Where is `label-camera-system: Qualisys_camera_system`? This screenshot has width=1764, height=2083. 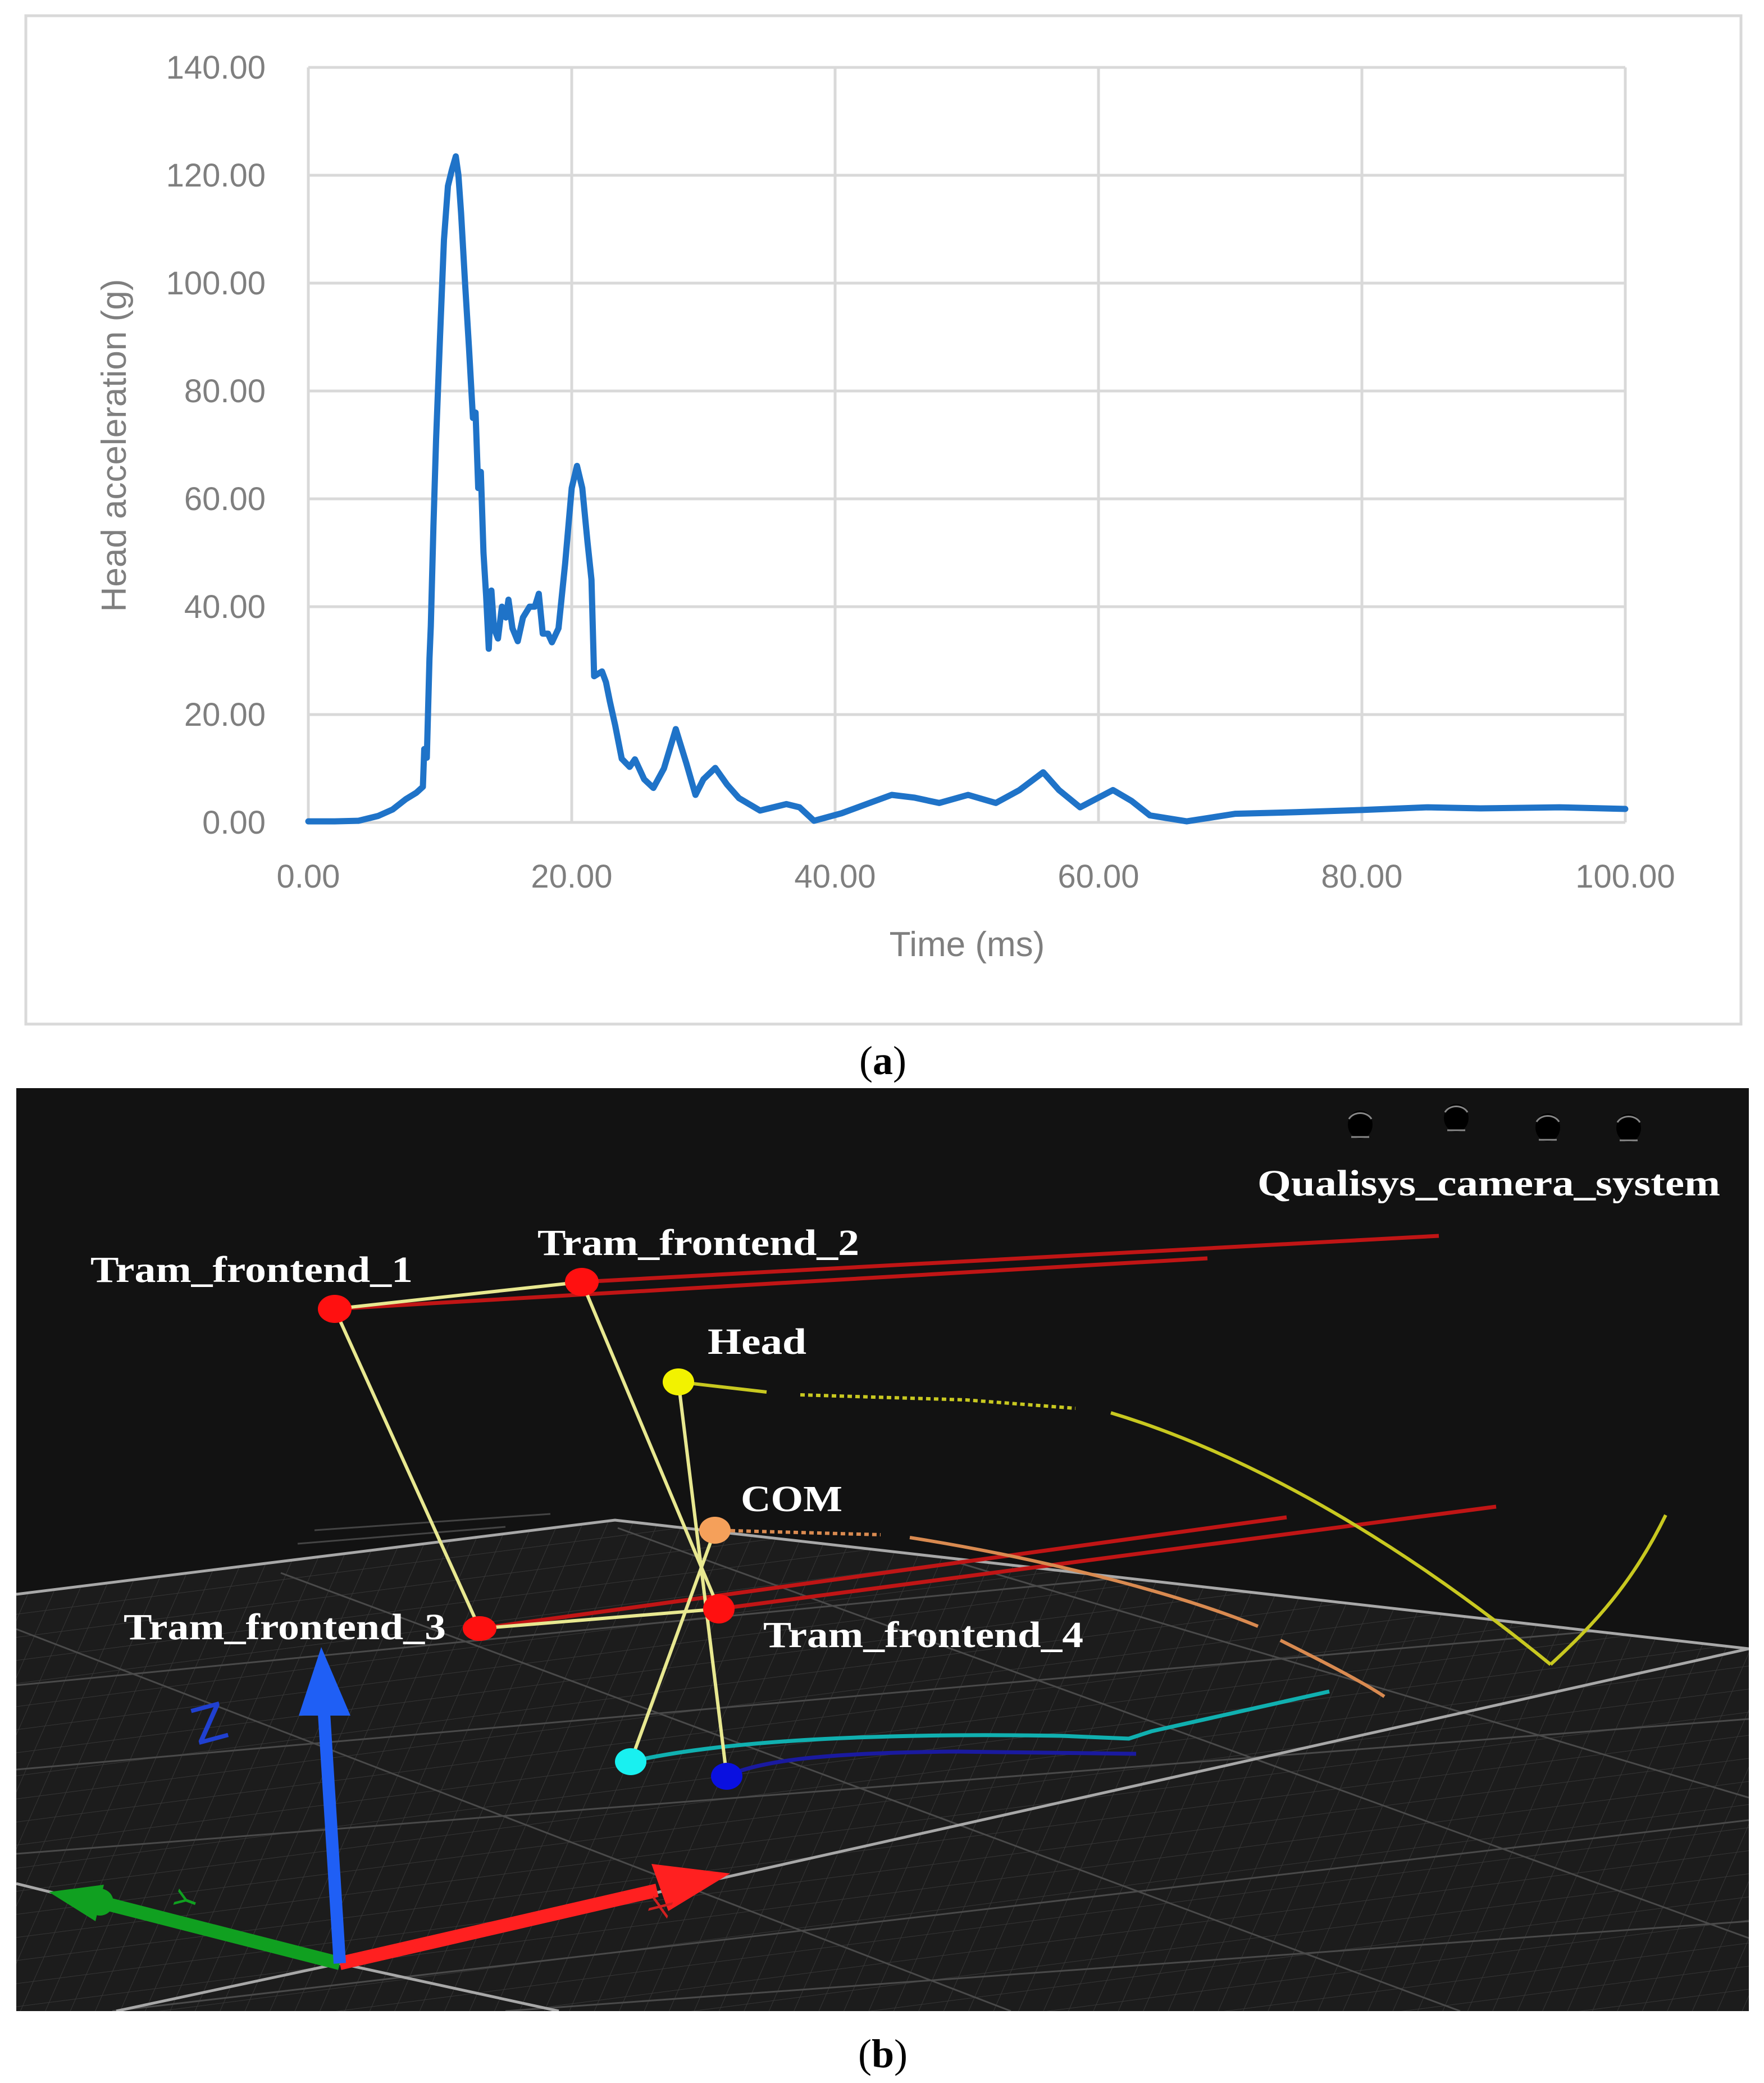 label-camera-system: Qualisys_camera_system is located at coordinates (1488, 1183).